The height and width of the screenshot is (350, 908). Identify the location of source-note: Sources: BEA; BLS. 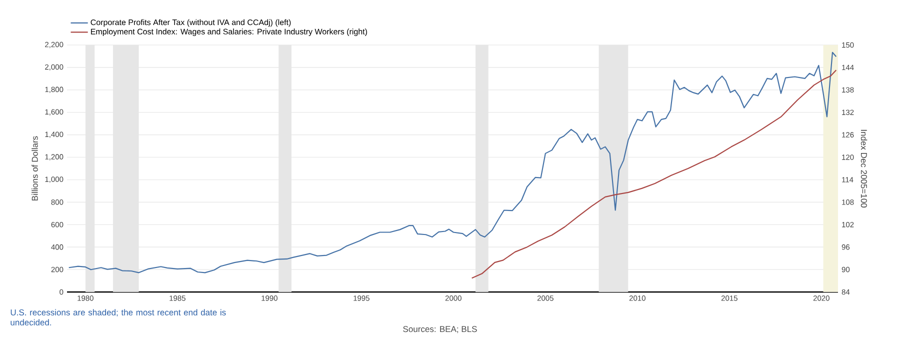
(440, 330).